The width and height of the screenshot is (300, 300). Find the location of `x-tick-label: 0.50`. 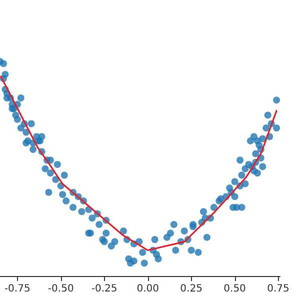

x-tick-label: 0.50 is located at coordinates (235, 289).